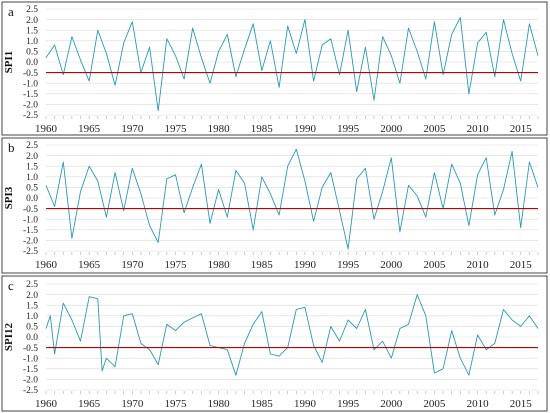  I want to click on panel-a-xtick-label: 2005, so click(434, 129).